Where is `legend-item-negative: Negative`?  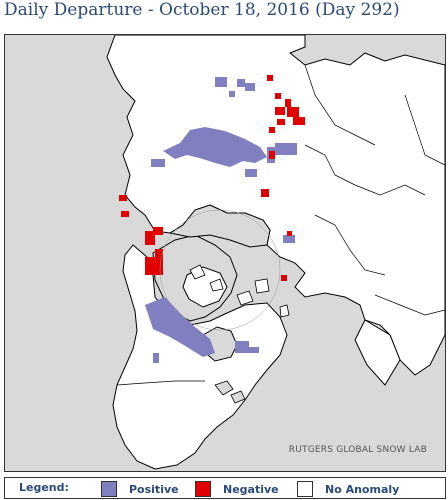
legend-item-negative: Negative is located at coordinates (237, 489).